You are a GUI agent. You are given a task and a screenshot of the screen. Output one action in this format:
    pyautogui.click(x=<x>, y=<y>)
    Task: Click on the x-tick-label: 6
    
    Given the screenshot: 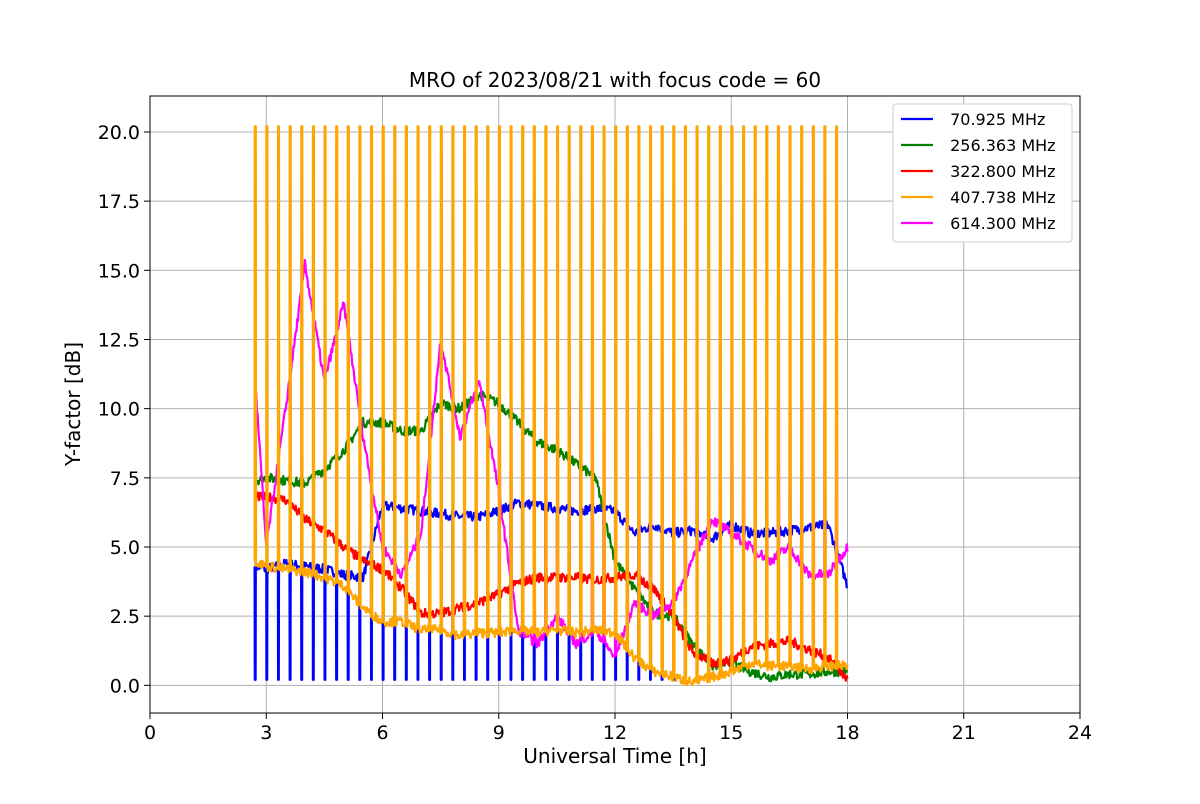 What is the action you would take?
    pyautogui.click(x=382, y=733)
    